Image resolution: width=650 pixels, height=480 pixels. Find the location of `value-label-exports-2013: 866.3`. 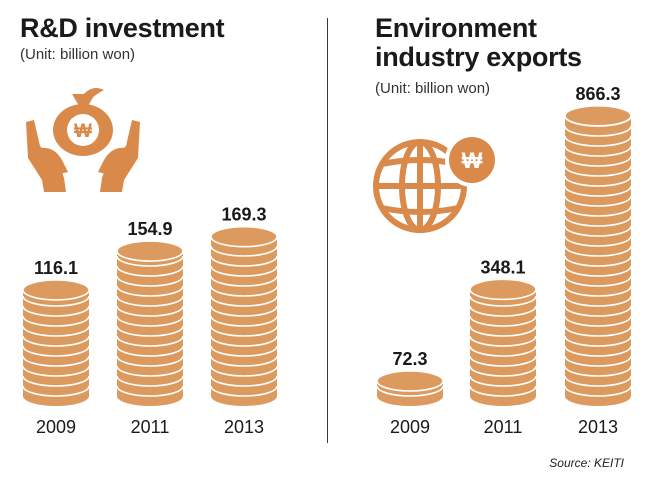

value-label-exports-2013: 866.3 is located at coordinates (597, 94).